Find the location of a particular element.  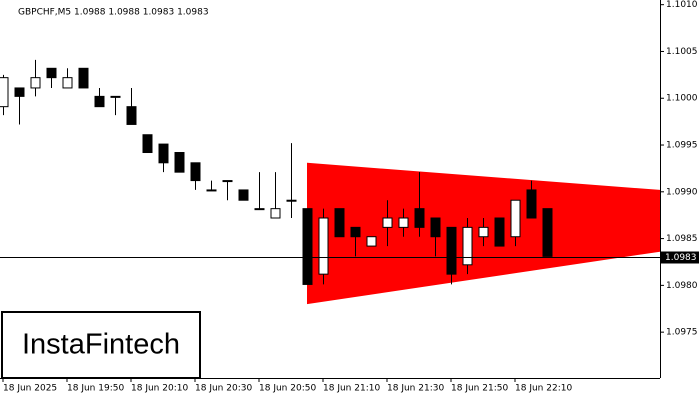

logo-box is located at coordinates (101, 345).